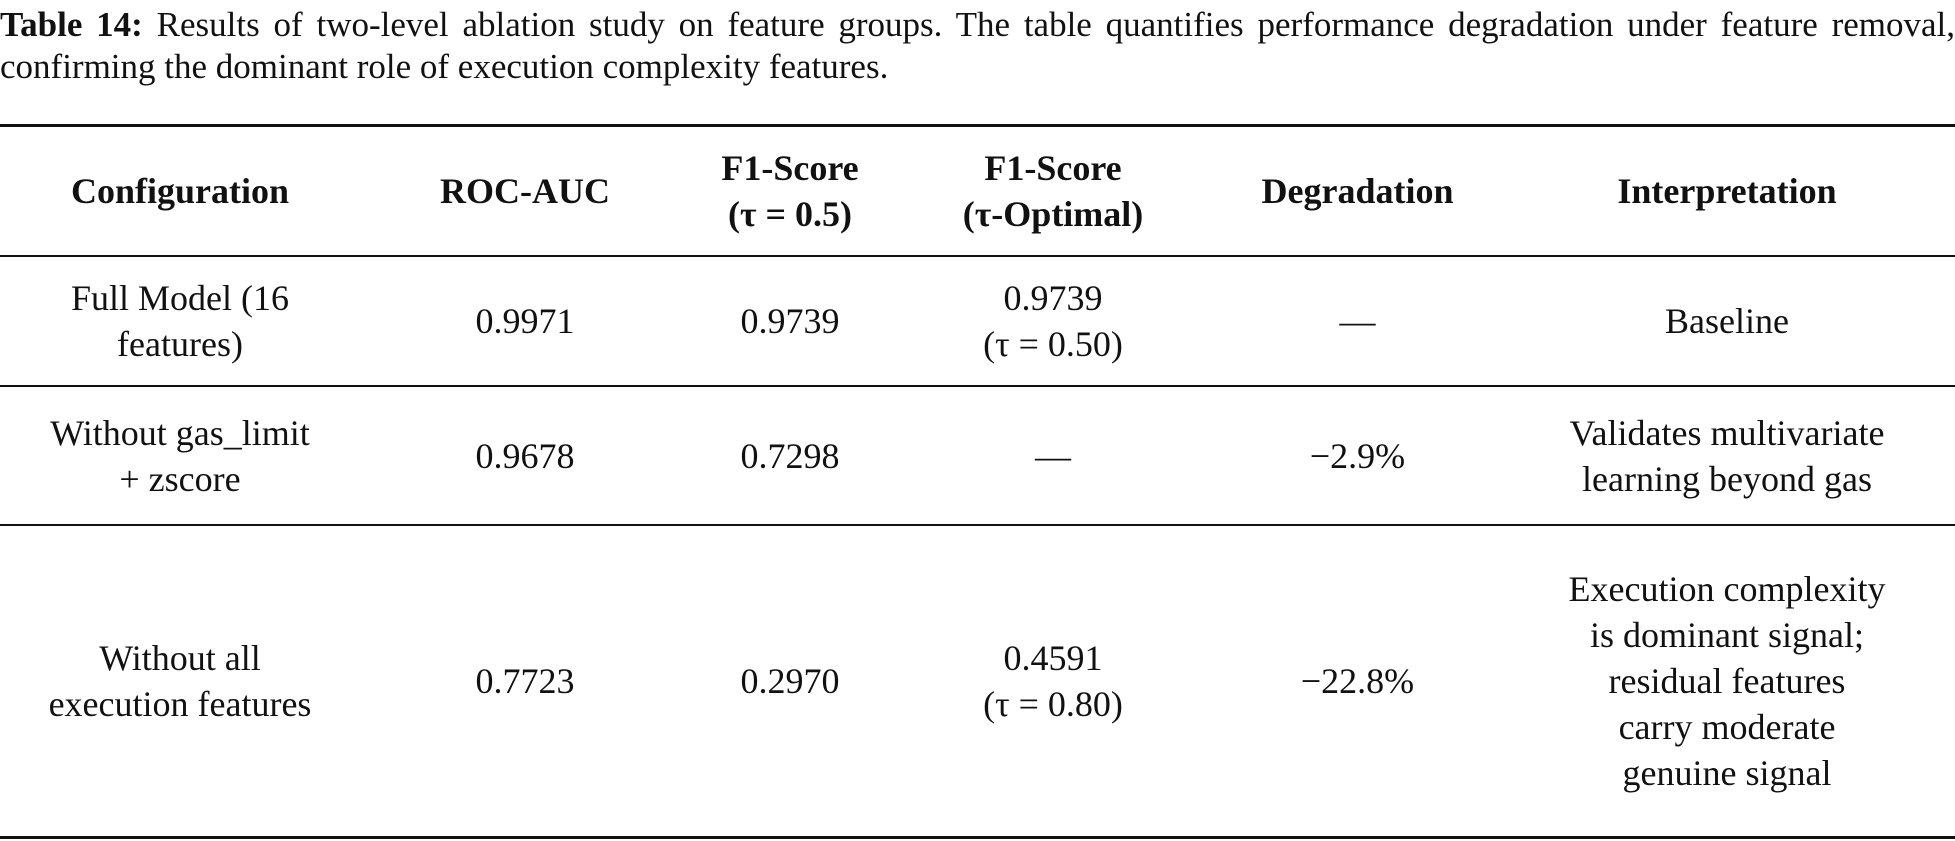 This screenshot has width=1955, height=841. Describe the element at coordinates (1357, 681) in the screenshot. I see `cell-degradation: −22.8%` at that location.